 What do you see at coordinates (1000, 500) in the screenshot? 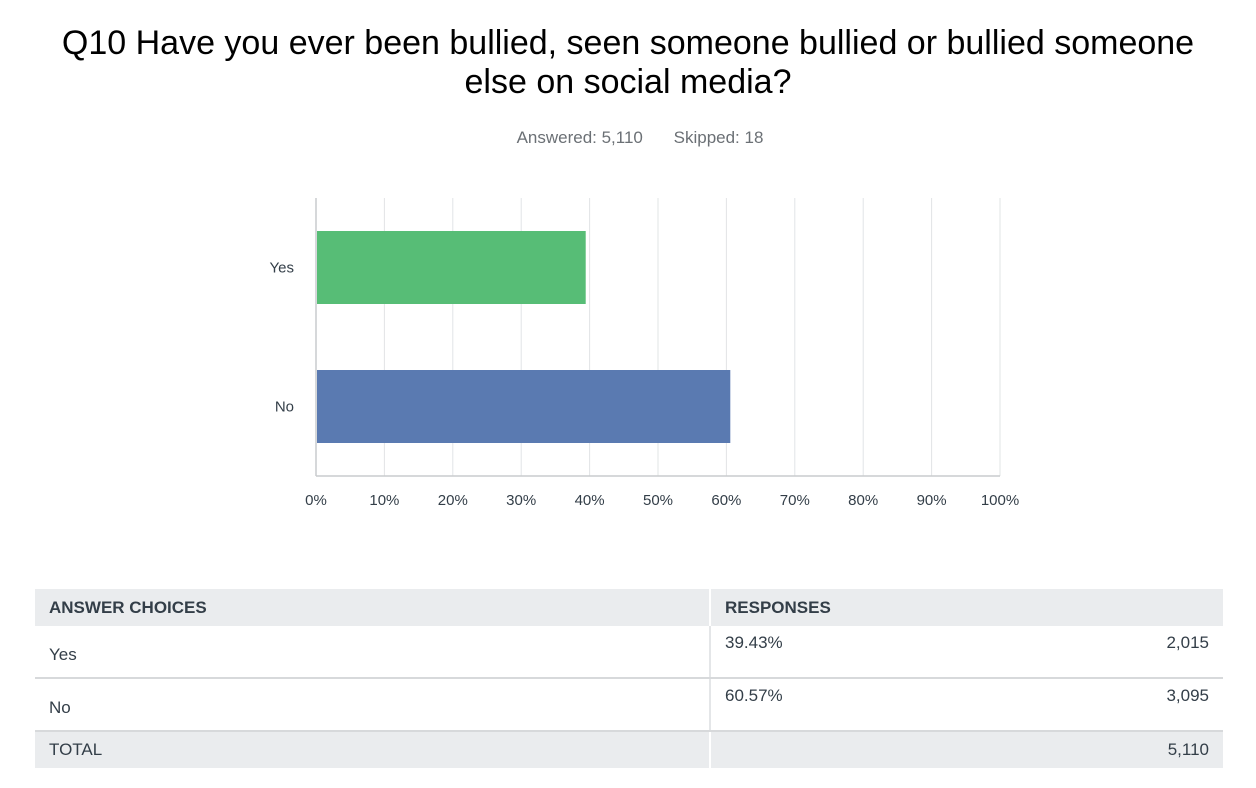
I see `x-tick-label: 100%` at bounding box center [1000, 500].